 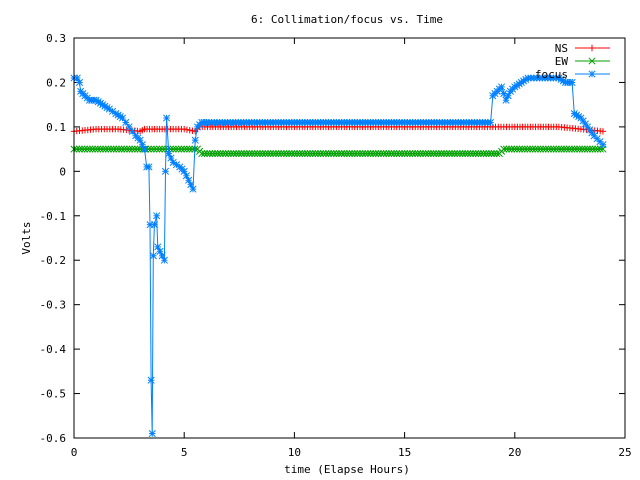 What do you see at coordinates (53, 305) in the screenshot?
I see `y-tick-label: -0.3` at bounding box center [53, 305].